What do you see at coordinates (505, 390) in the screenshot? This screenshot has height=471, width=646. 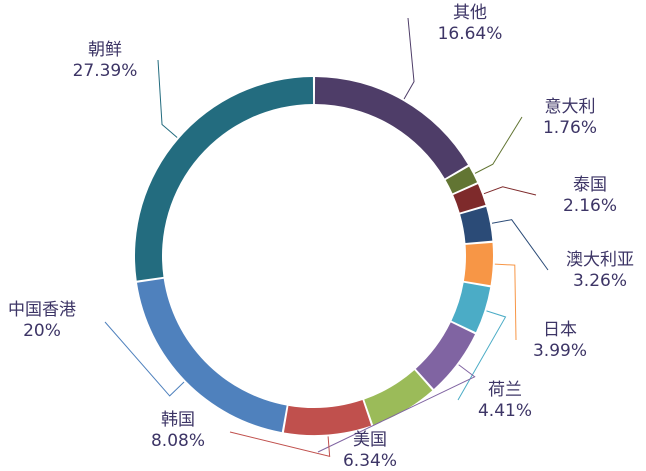 I see `slice-name-label-5: 荷兰` at bounding box center [505, 390].